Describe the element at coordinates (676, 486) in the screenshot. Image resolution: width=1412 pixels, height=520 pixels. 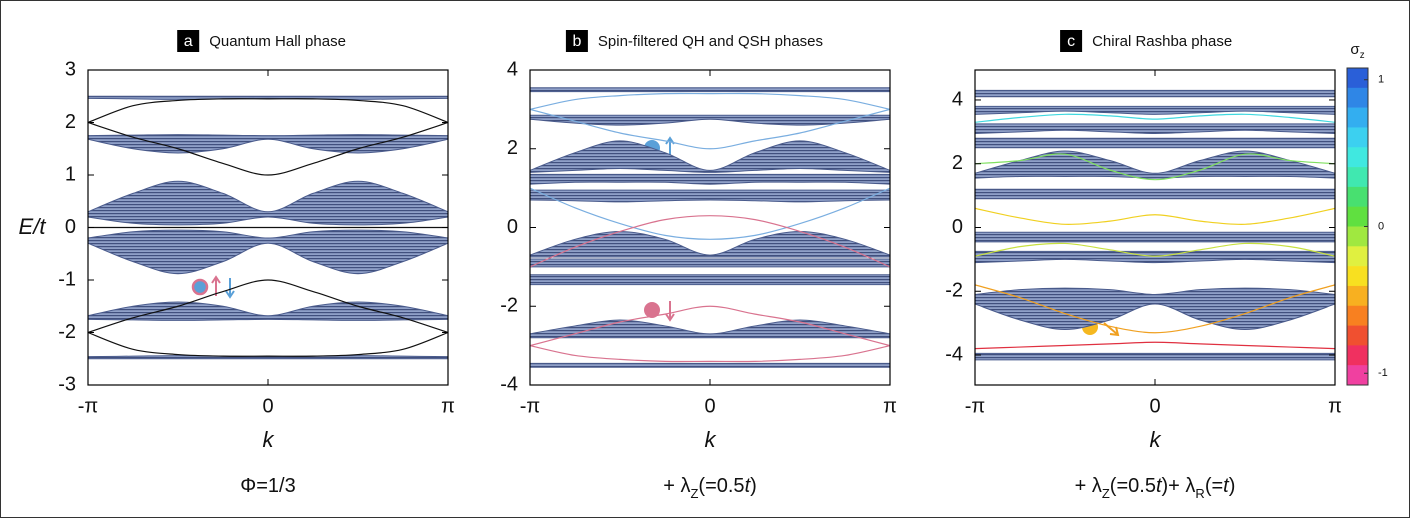
I see `caption-part: + λ` at that location.